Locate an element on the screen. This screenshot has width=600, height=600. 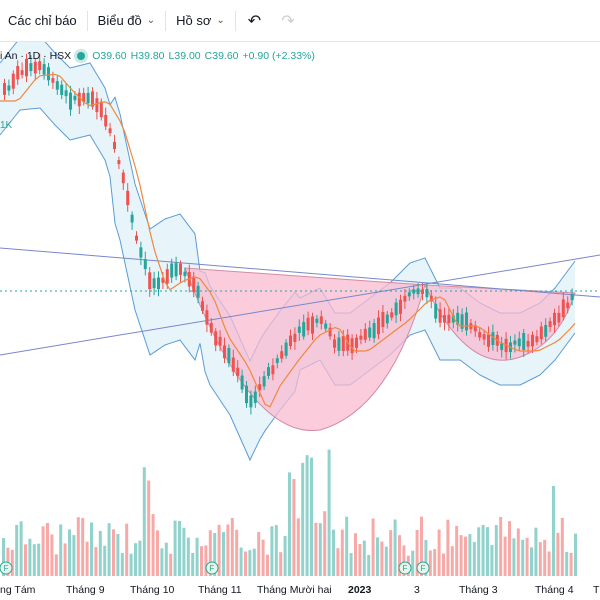
symbol-name: i An · 1D · HSX is located at coordinates (36, 56).